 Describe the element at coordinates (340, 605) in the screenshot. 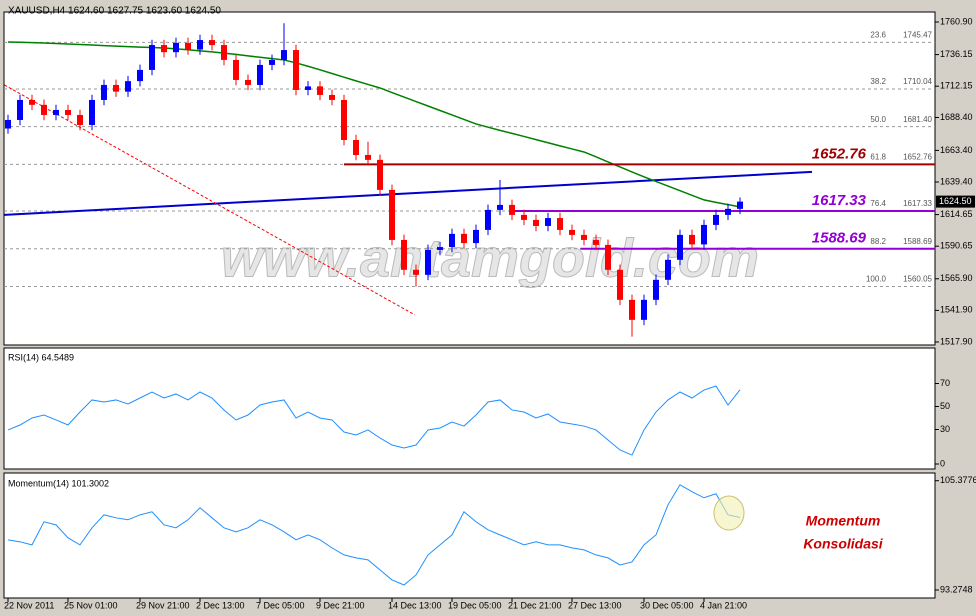

I see `x-tick-label: 9 Dec 21:00` at that location.